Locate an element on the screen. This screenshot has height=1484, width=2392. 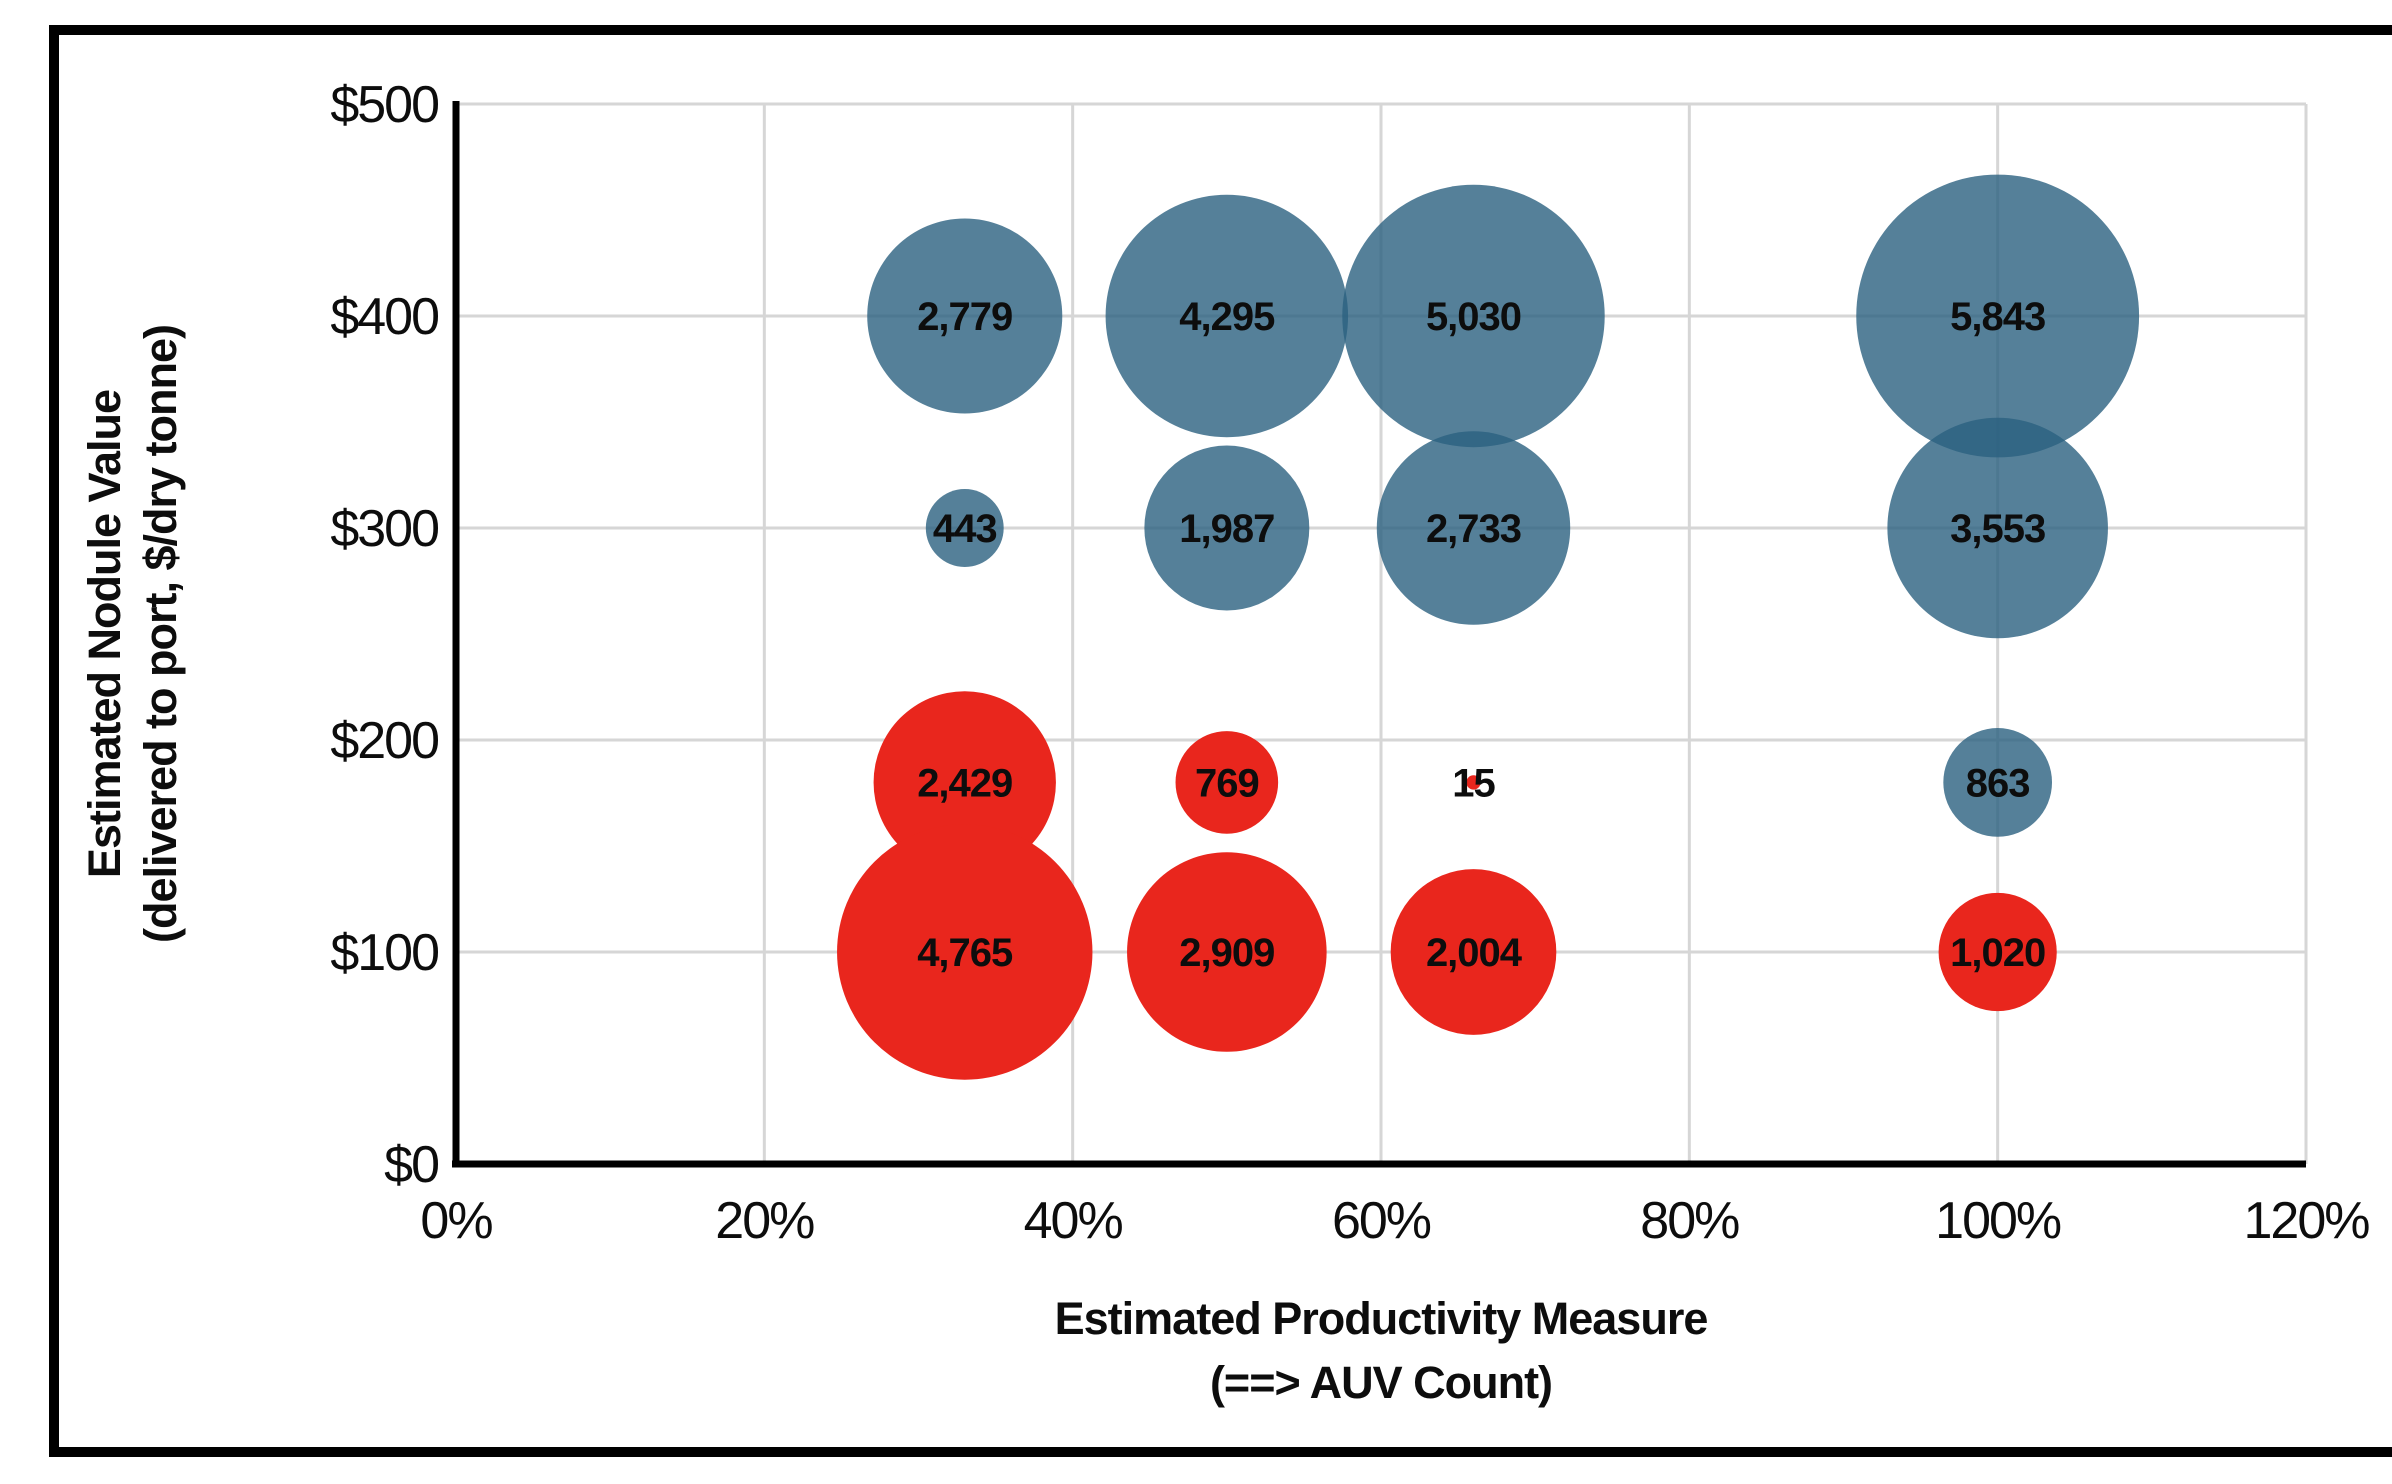
bubble-label: 1,987 is located at coordinates (1226, 529).